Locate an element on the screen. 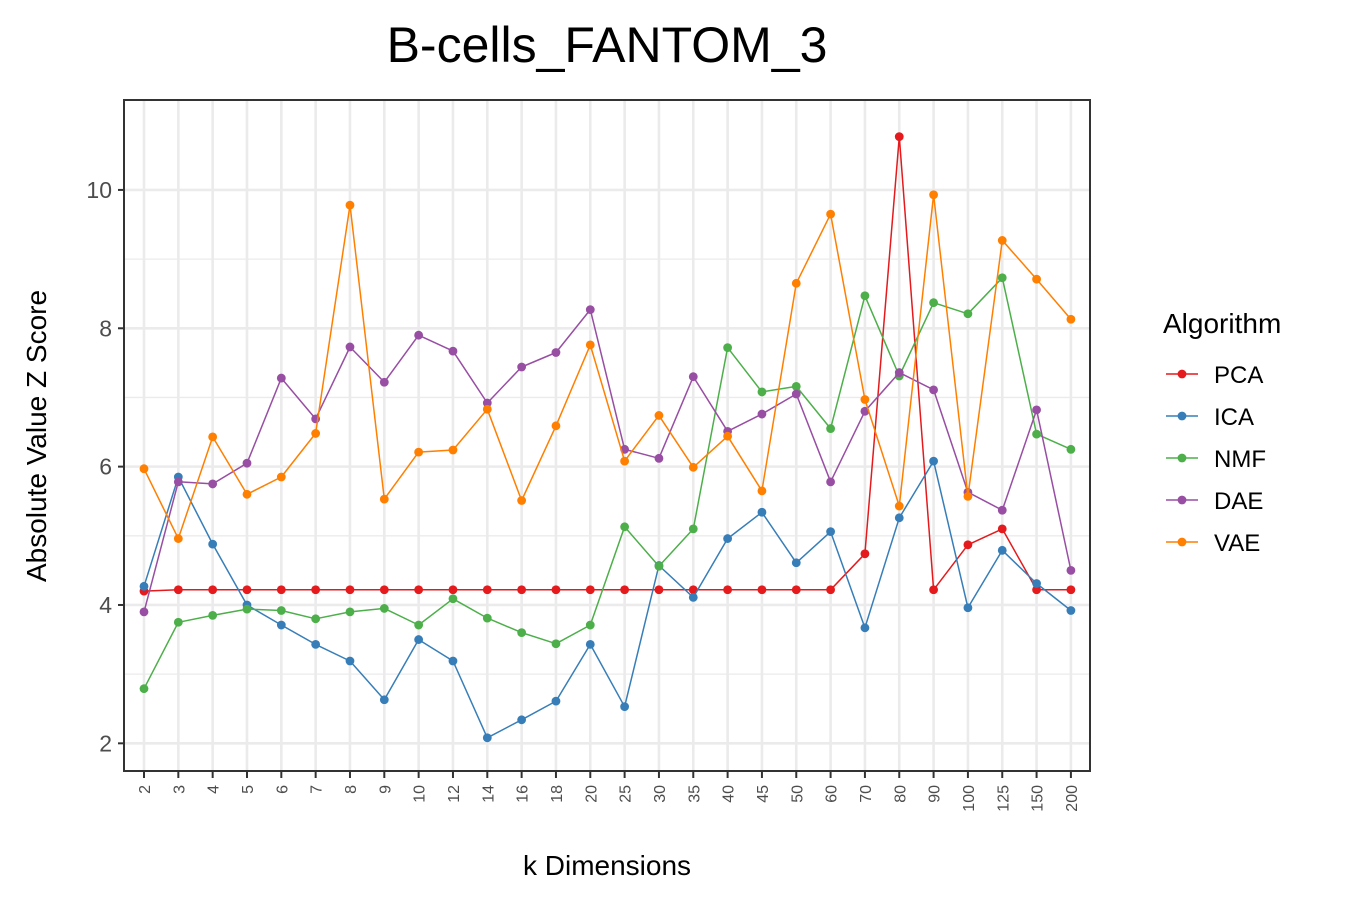 This screenshot has height=900, width=1350. y-tick-label: 6 is located at coordinates (105, 467).